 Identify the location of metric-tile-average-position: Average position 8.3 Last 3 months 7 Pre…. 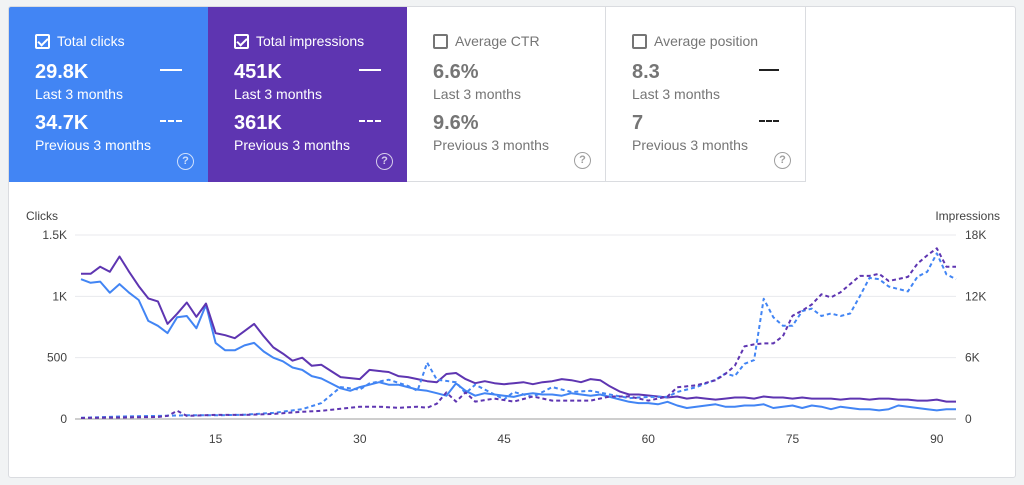
(706, 94).